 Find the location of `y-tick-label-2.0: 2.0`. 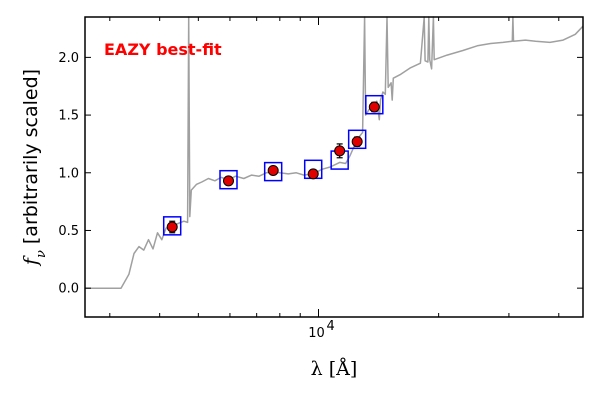

y-tick-label-2.0: 2.0 is located at coordinates (68, 58).